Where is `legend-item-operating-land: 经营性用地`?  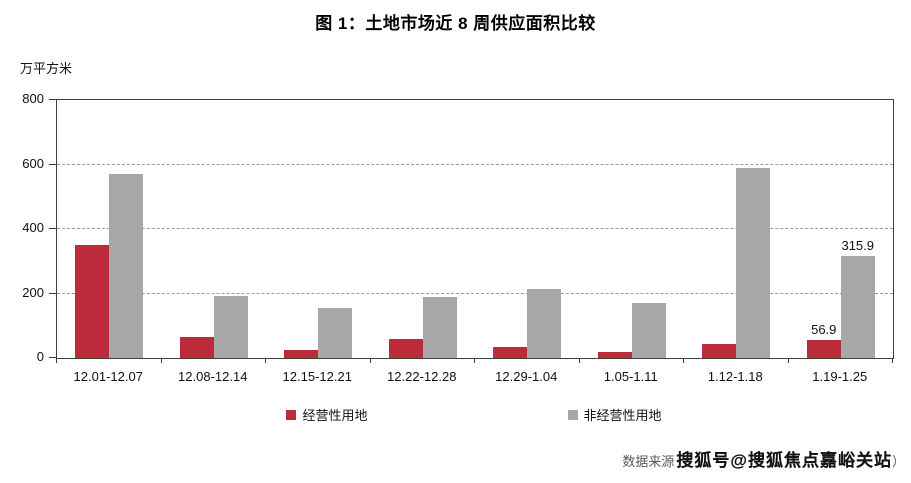 legend-item-operating-land: 经营性用地 is located at coordinates (327, 414).